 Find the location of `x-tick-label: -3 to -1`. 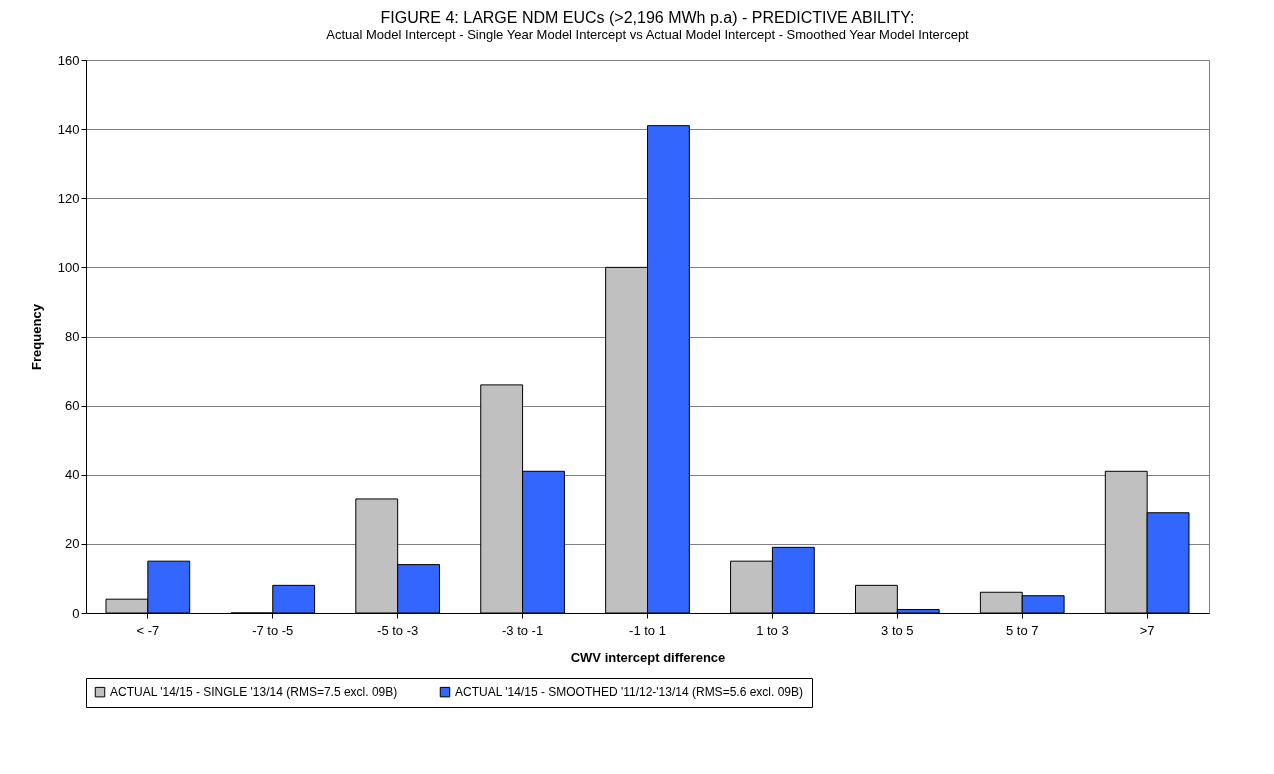

x-tick-label: -3 to -1 is located at coordinates (522, 630).